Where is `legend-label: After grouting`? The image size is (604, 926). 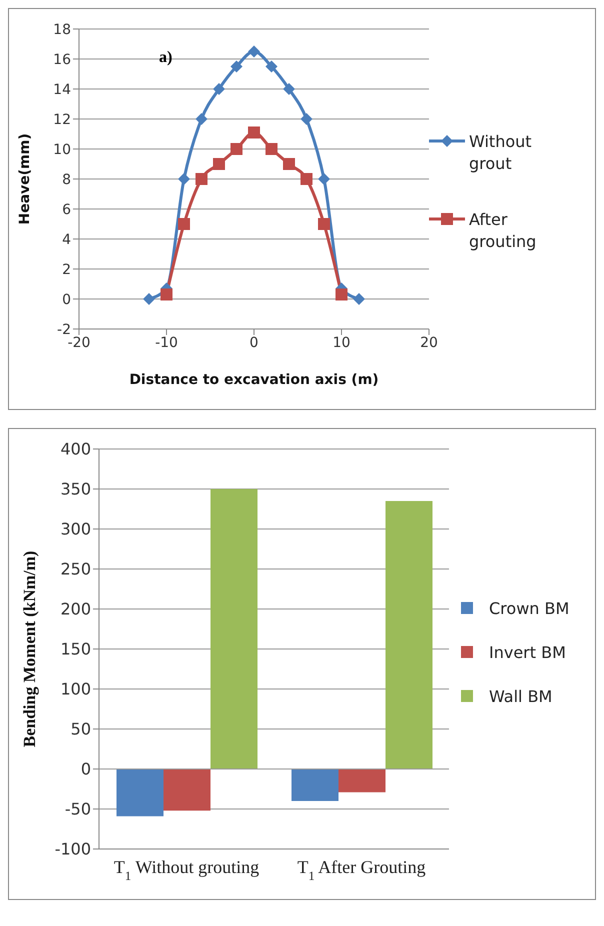 legend-label: After grouting is located at coordinates (503, 231).